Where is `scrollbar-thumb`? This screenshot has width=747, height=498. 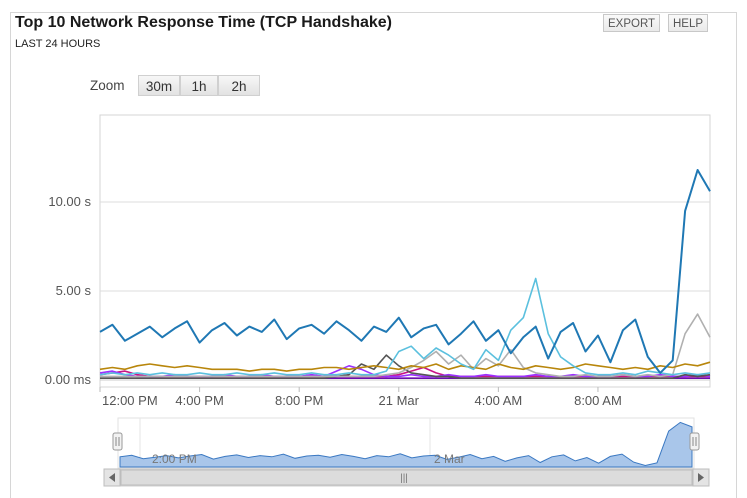
scrollbar-thumb is located at coordinates (406, 477).